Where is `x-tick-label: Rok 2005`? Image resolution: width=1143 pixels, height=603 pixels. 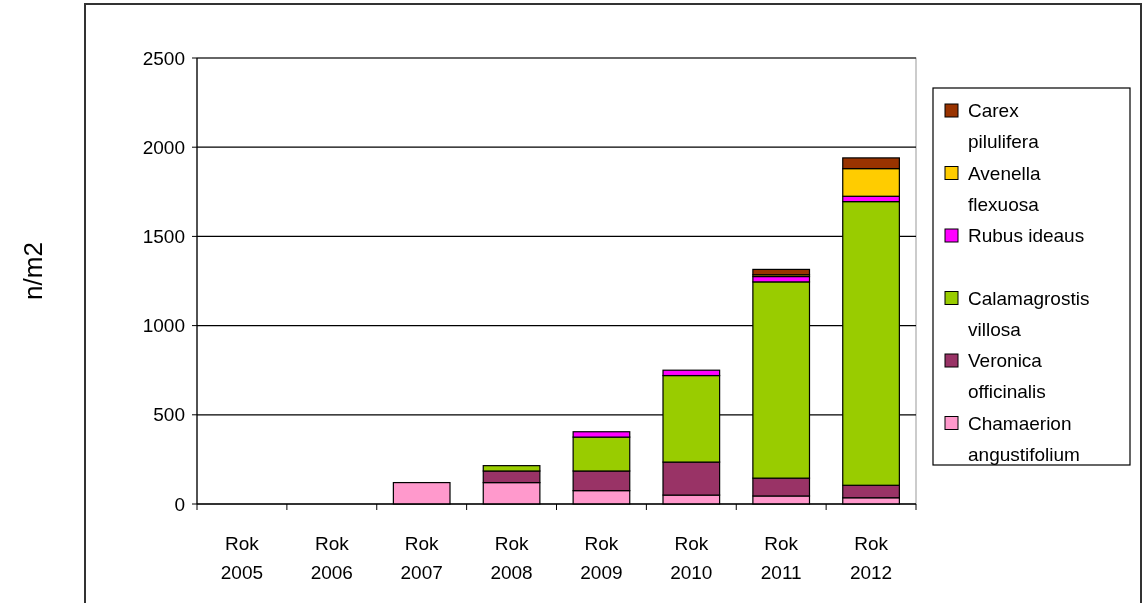 x-tick-label: Rok 2005 is located at coordinates (242, 558).